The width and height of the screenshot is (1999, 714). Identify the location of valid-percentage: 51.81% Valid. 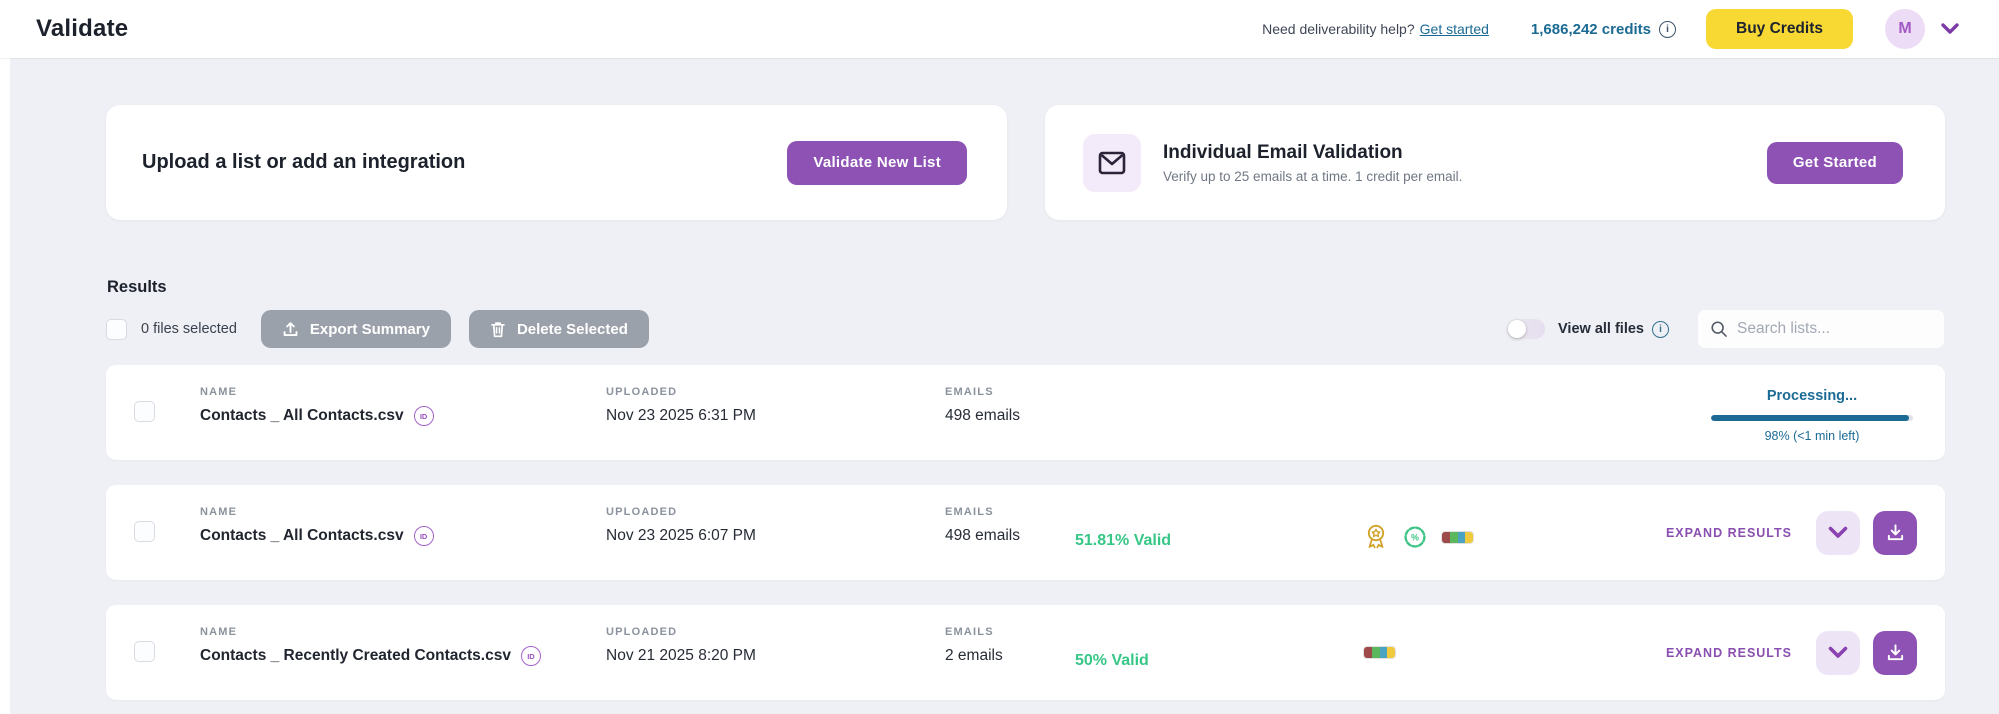
(1123, 540).